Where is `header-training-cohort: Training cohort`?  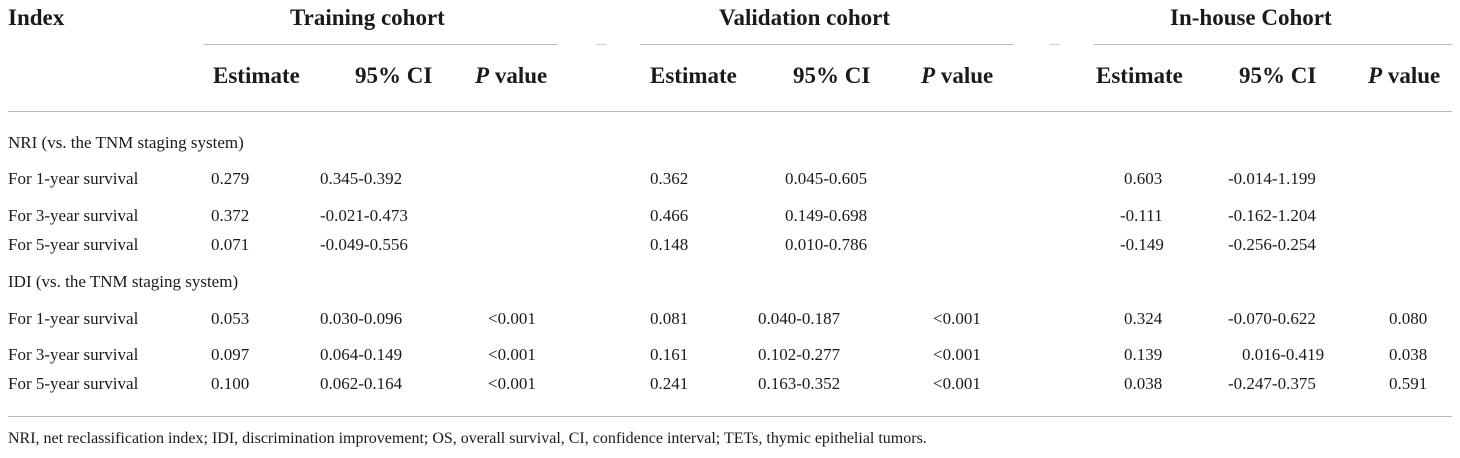
header-training-cohort: Training cohort is located at coordinates (367, 17).